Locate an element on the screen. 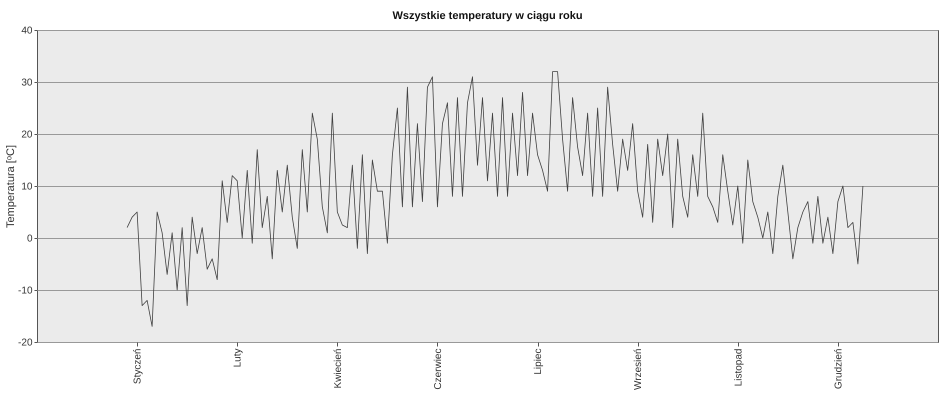  y-tick-label: 0 is located at coordinates (29, 239).